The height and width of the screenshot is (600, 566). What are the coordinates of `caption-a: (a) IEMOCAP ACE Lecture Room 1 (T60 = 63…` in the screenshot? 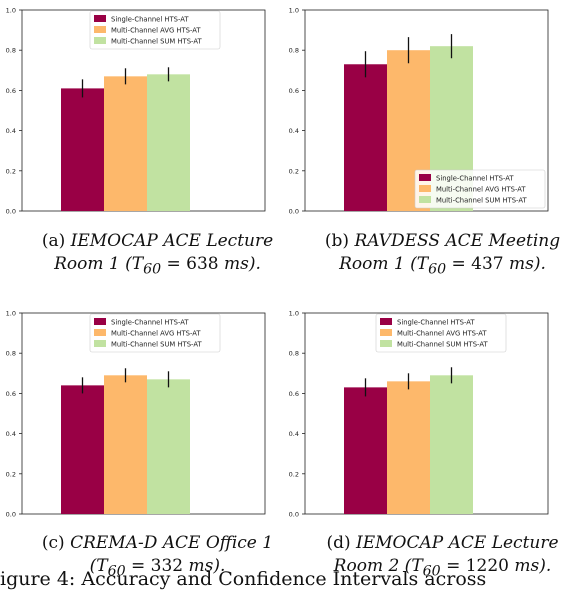 It's located at (157, 255).